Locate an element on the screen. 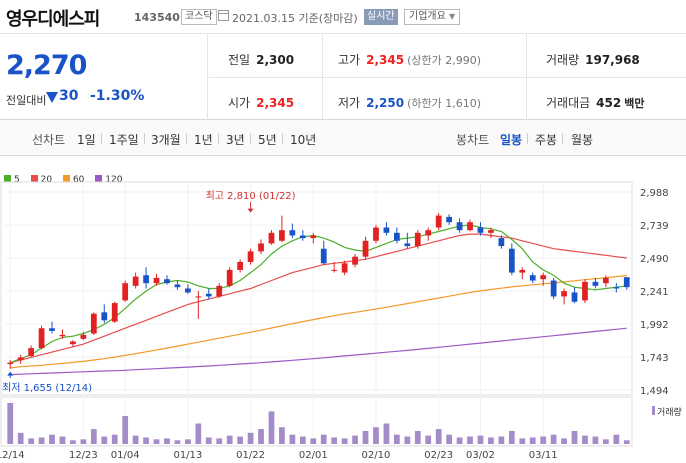 The width and height of the screenshot is (686, 463). base-date: 2021.03.15 기준(장마감) is located at coordinates (295, 18).